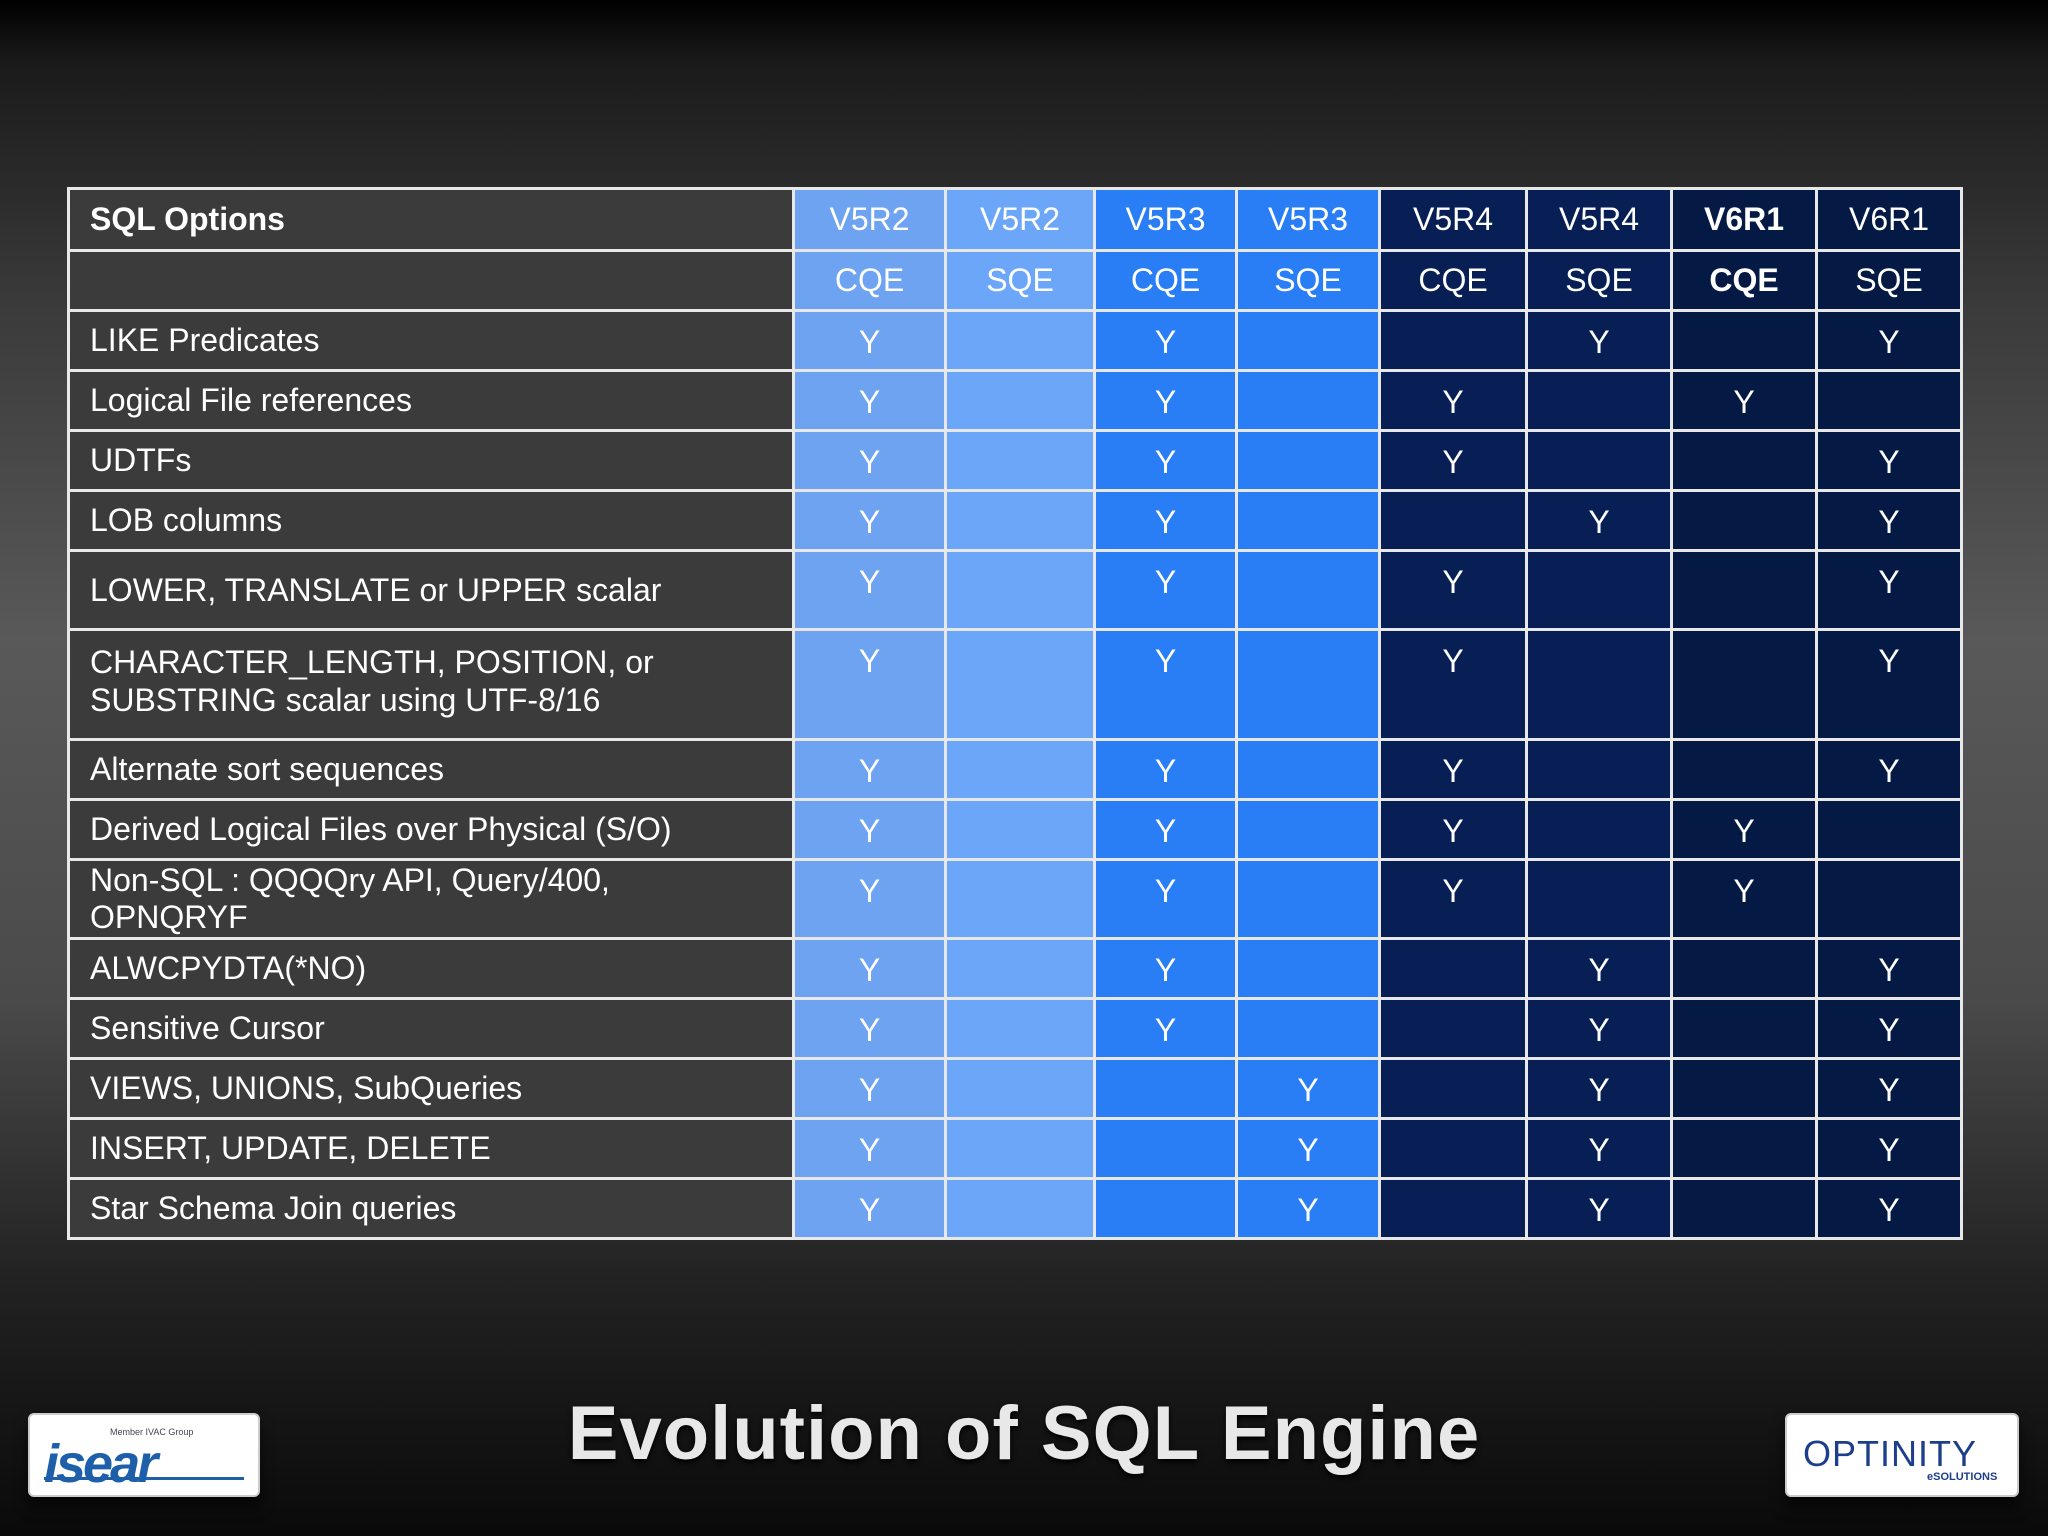 The height and width of the screenshot is (1536, 2048). What do you see at coordinates (431, 520) in the screenshot?
I see `option-label: LOB columns` at bounding box center [431, 520].